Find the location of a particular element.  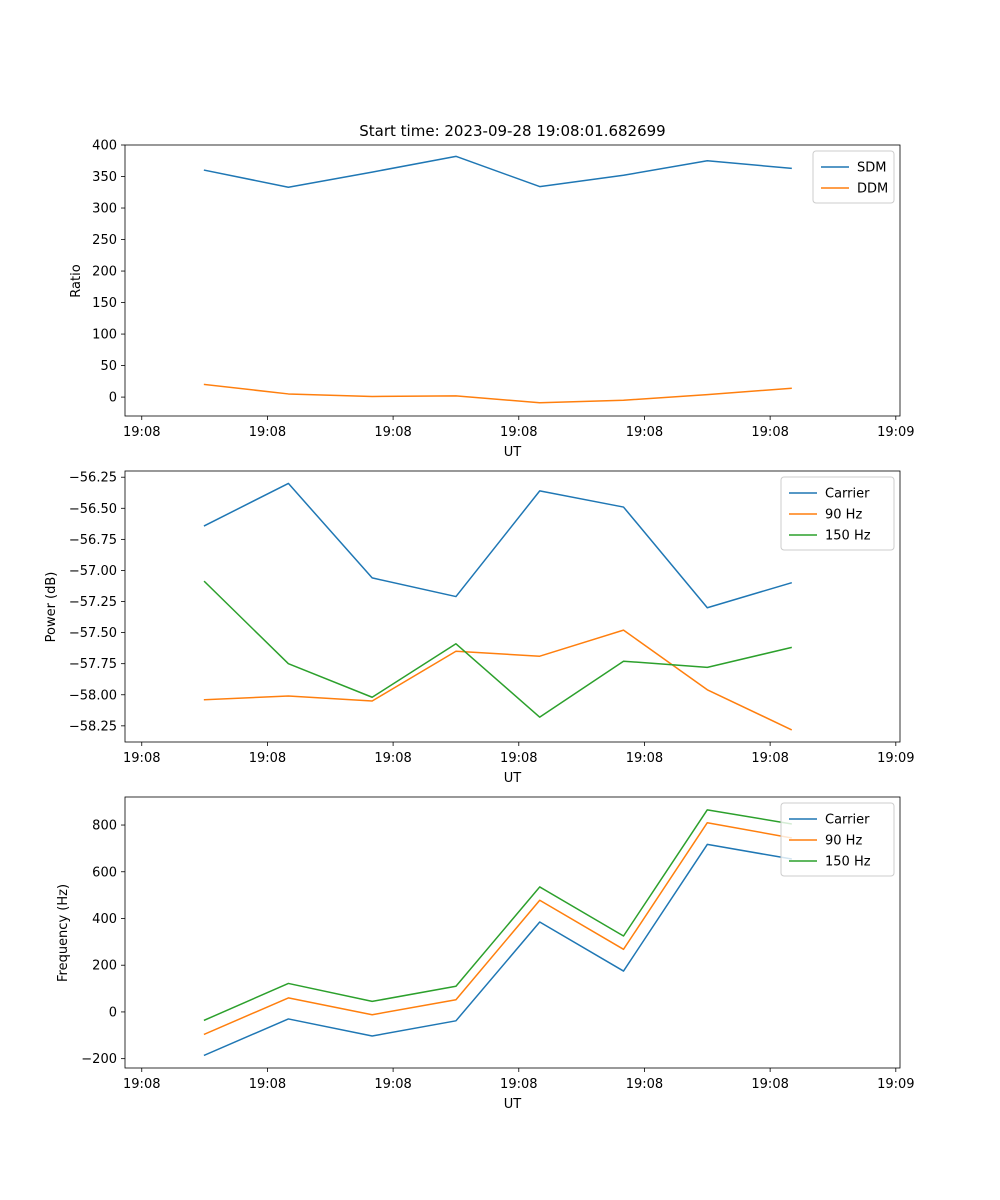

power-y-tick-label: −56.25 is located at coordinates (93, 478).